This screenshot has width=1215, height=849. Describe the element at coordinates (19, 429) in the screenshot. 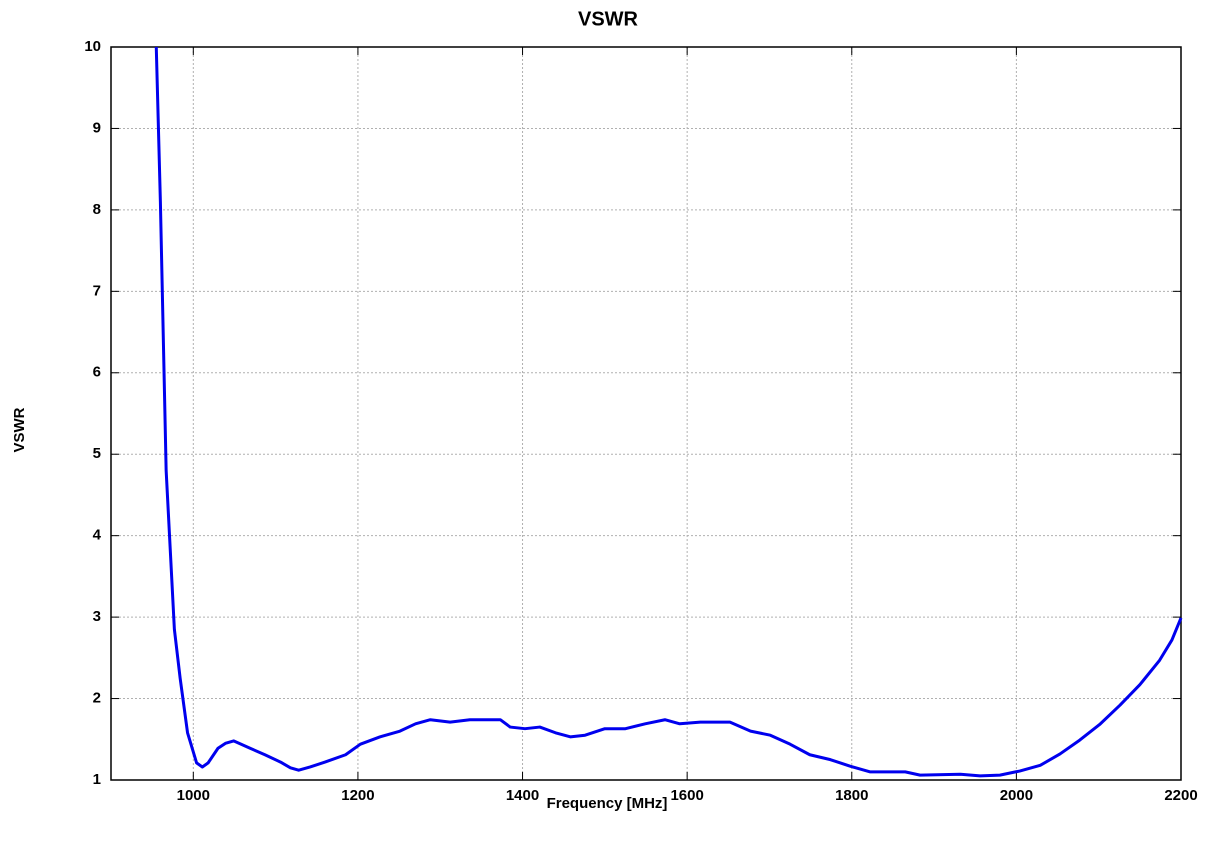

I see `y-axis-label: VSWR` at that location.